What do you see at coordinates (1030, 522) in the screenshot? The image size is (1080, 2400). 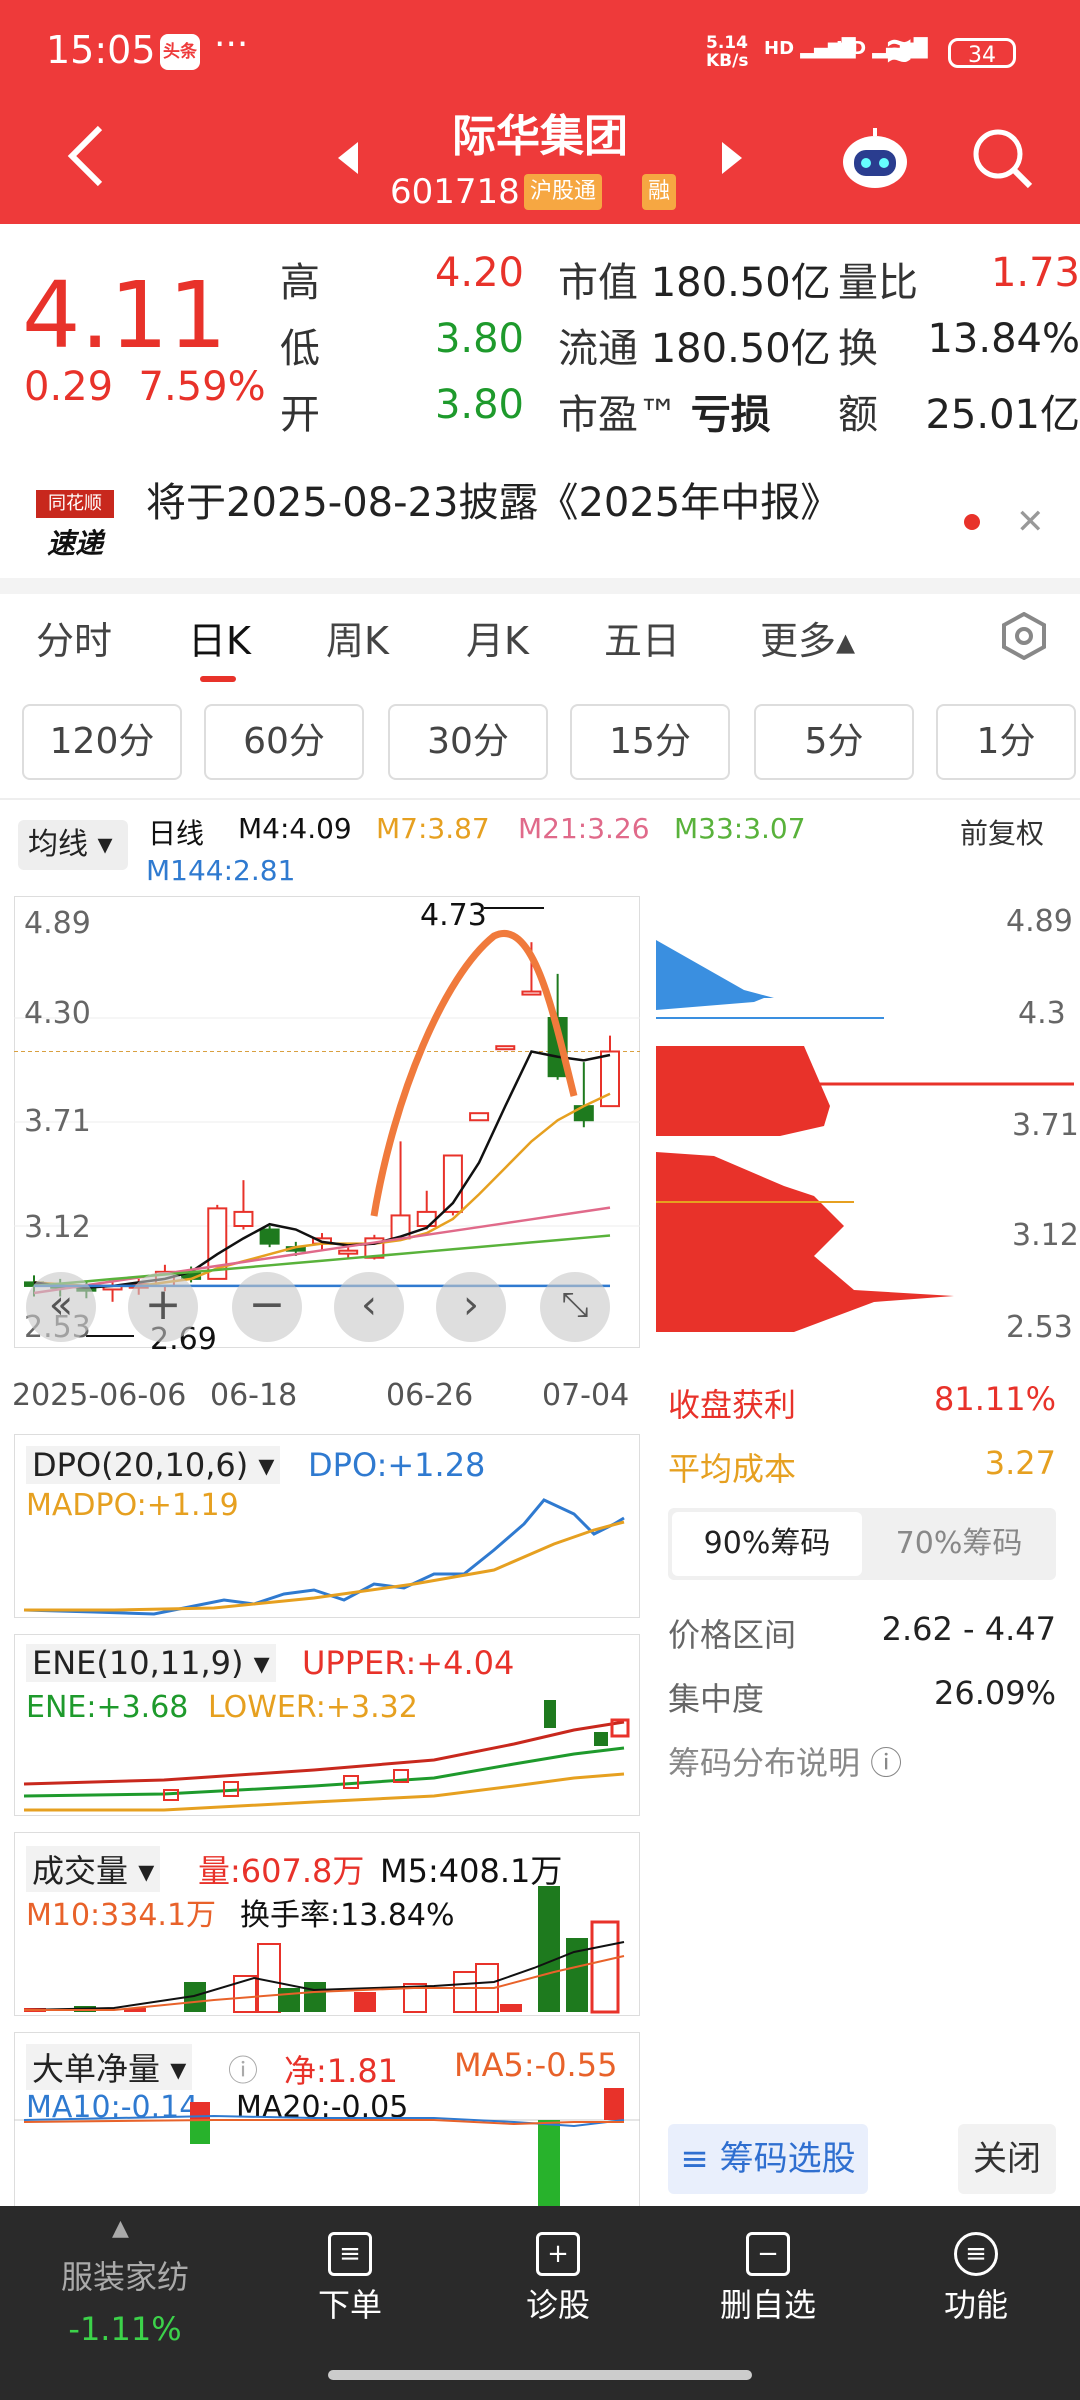 I see `close-notice-icon: ✕` at bounding box center [1030, 522].